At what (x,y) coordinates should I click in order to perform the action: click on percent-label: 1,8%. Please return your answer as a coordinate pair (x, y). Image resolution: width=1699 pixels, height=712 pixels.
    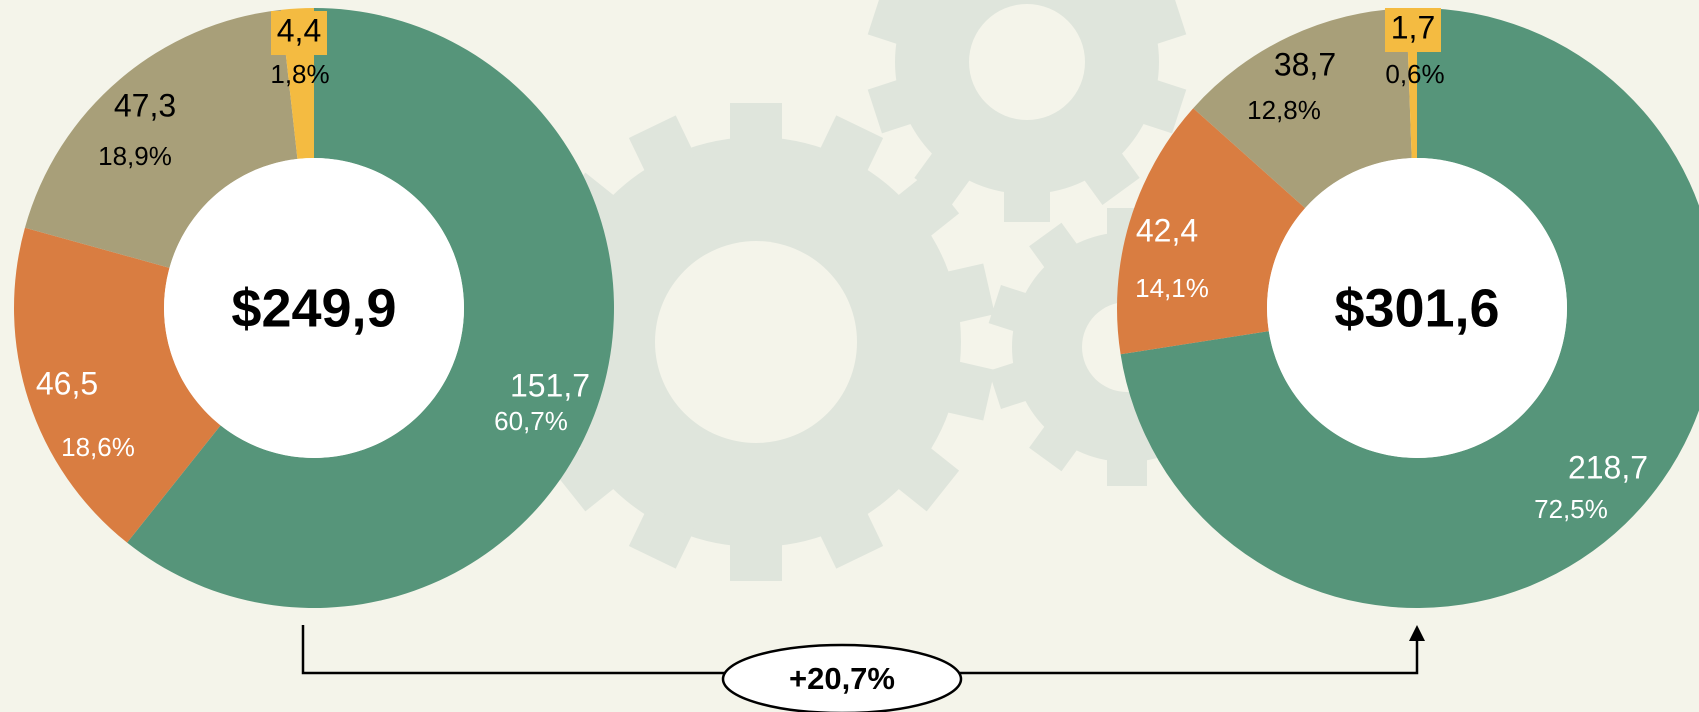
    Looking at the image, I should click on (299, 74).